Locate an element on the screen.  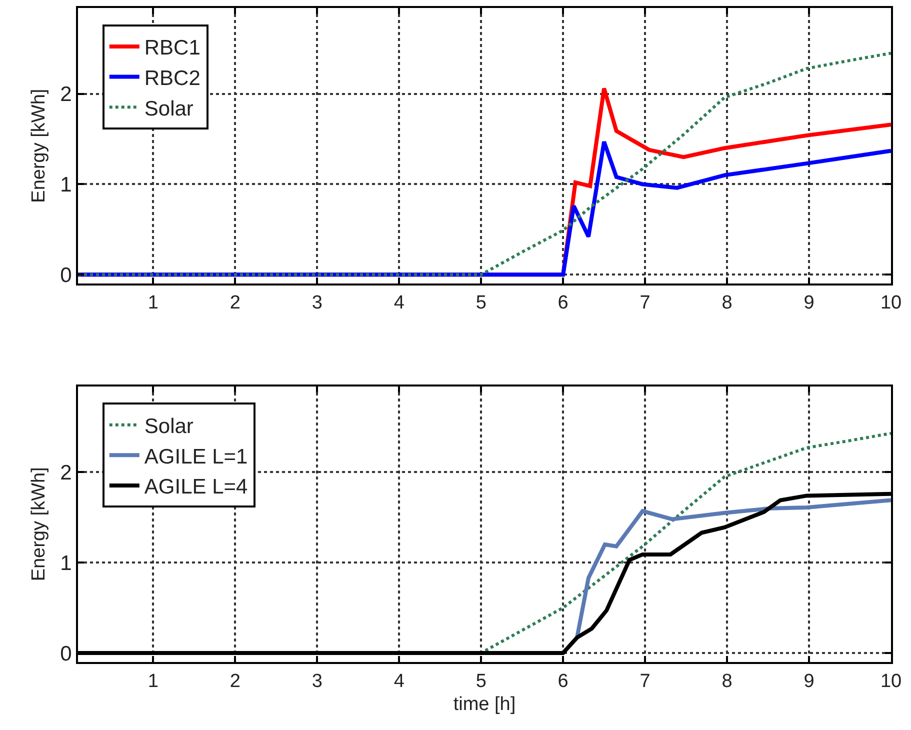
legend-label: AGILE L=1 is located at coordinates (196, 456).